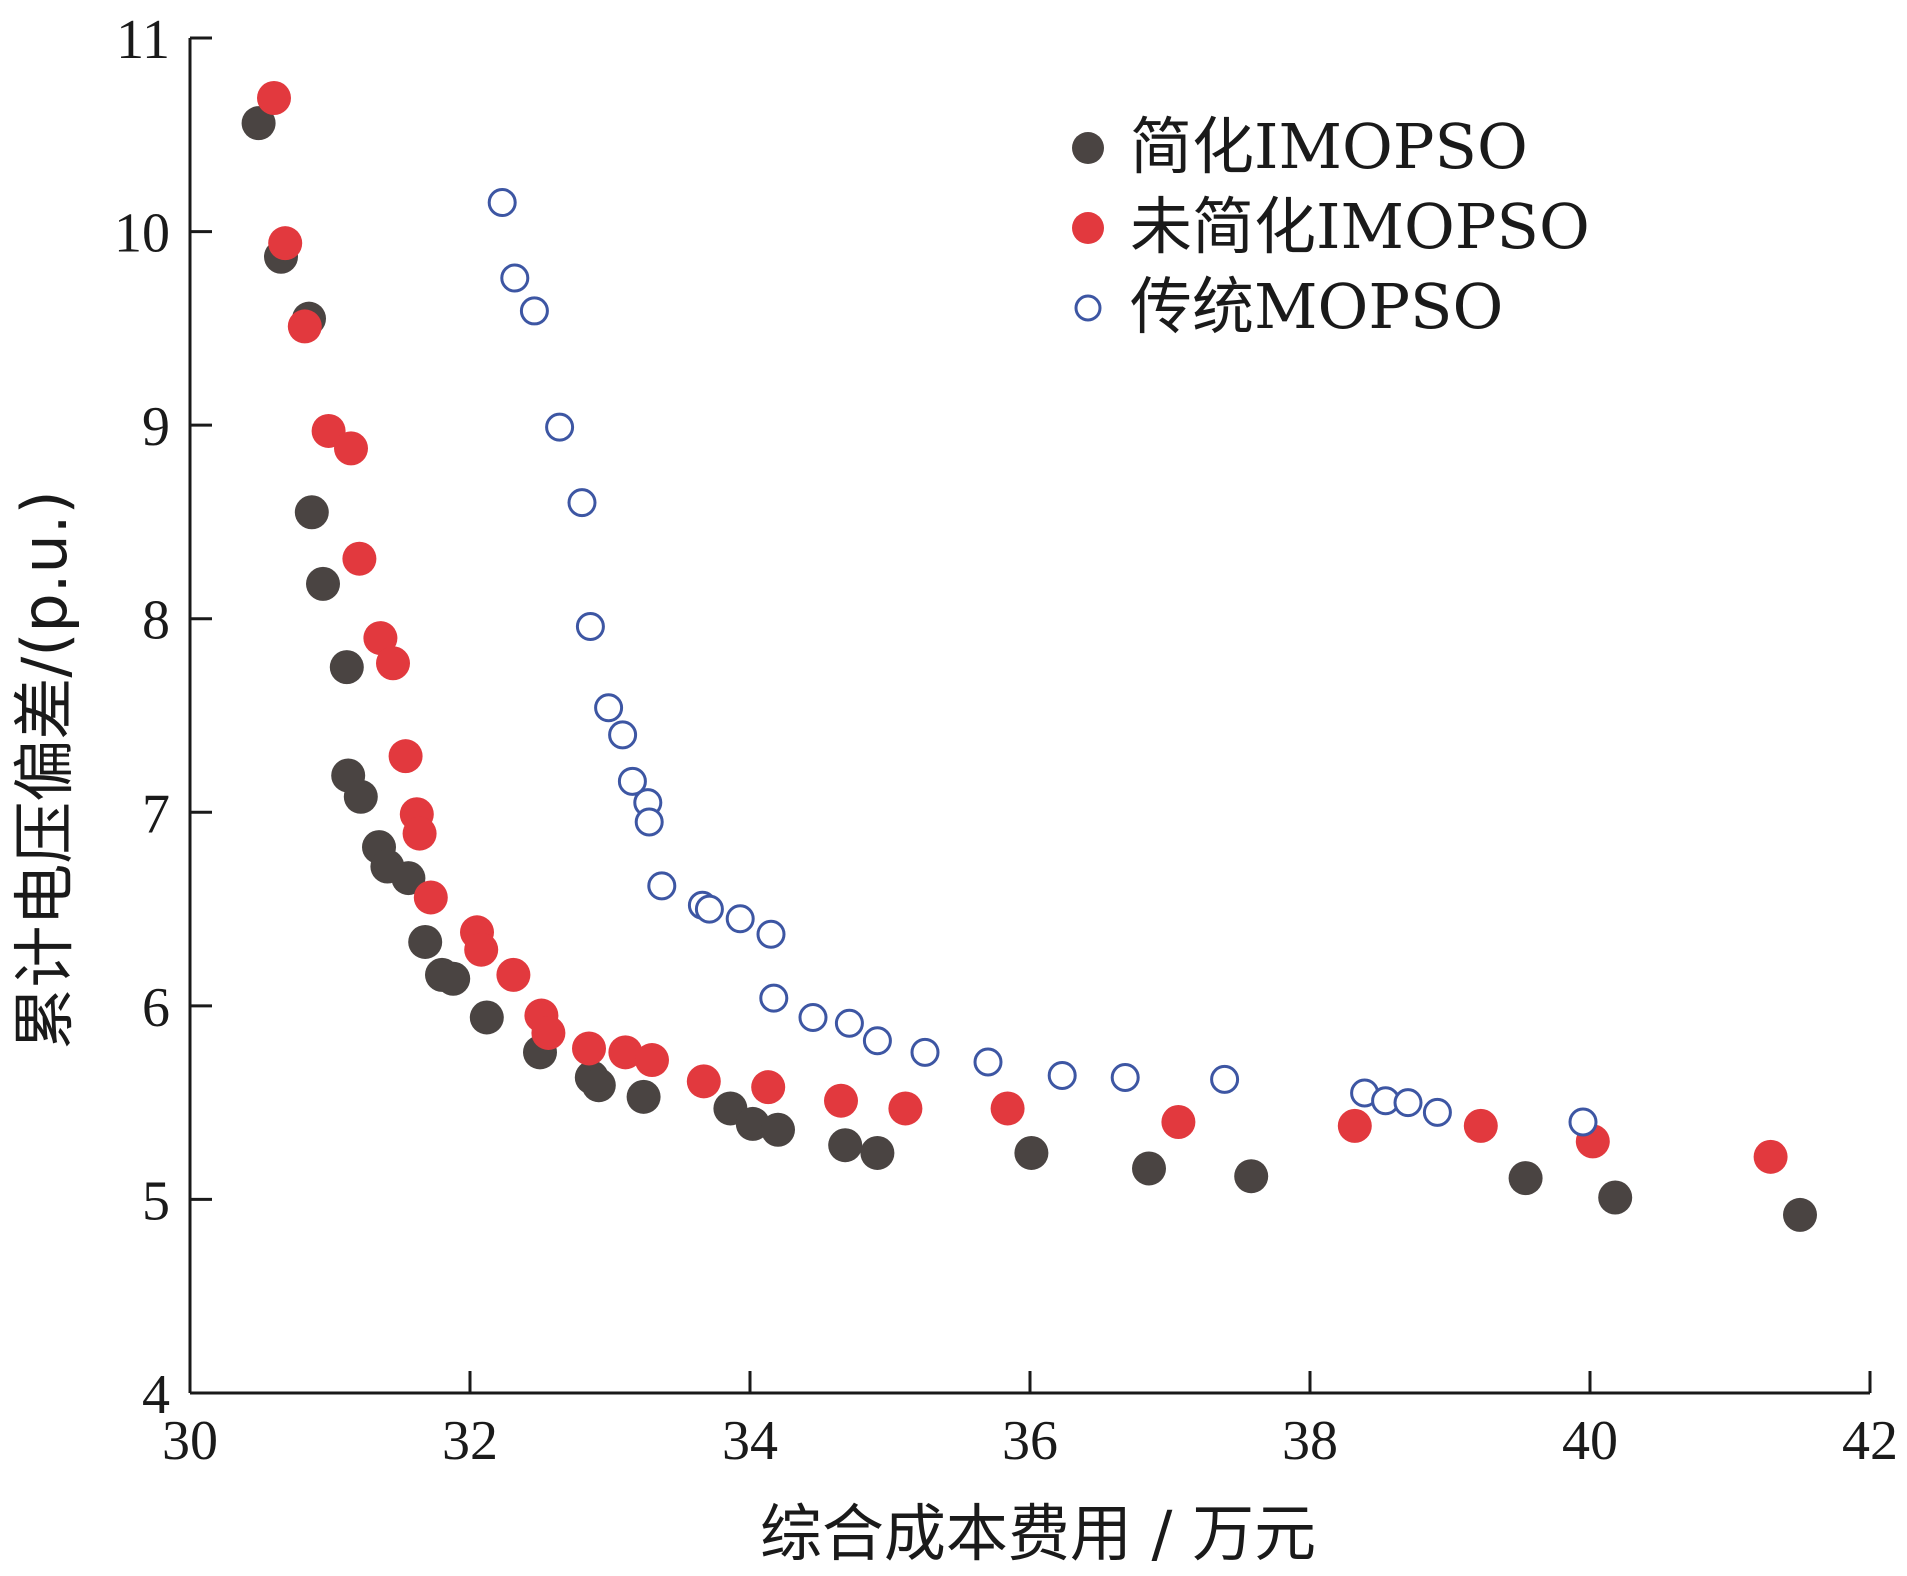 The height and width of the screenshot is (1576, 1907). Describe the element at coordinates (1316, 306) in the screenshot. I see `legend-label-traditional: 传统MOPSO` at that location.